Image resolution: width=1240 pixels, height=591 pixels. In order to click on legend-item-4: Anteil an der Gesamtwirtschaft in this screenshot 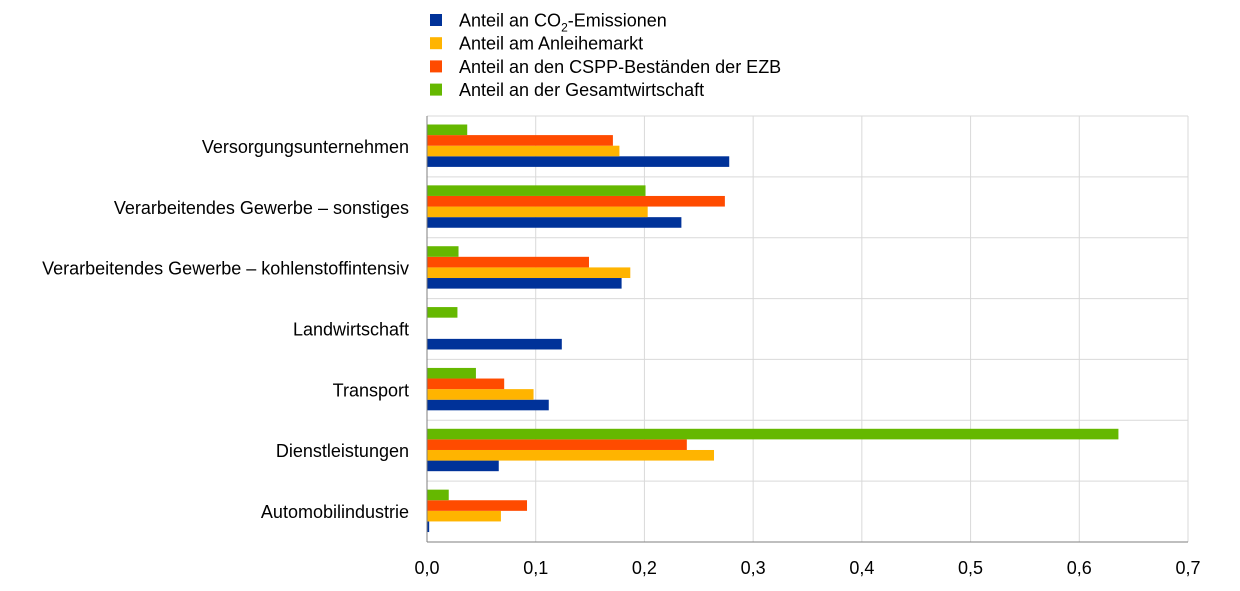, I will do `click(567, 90)`.